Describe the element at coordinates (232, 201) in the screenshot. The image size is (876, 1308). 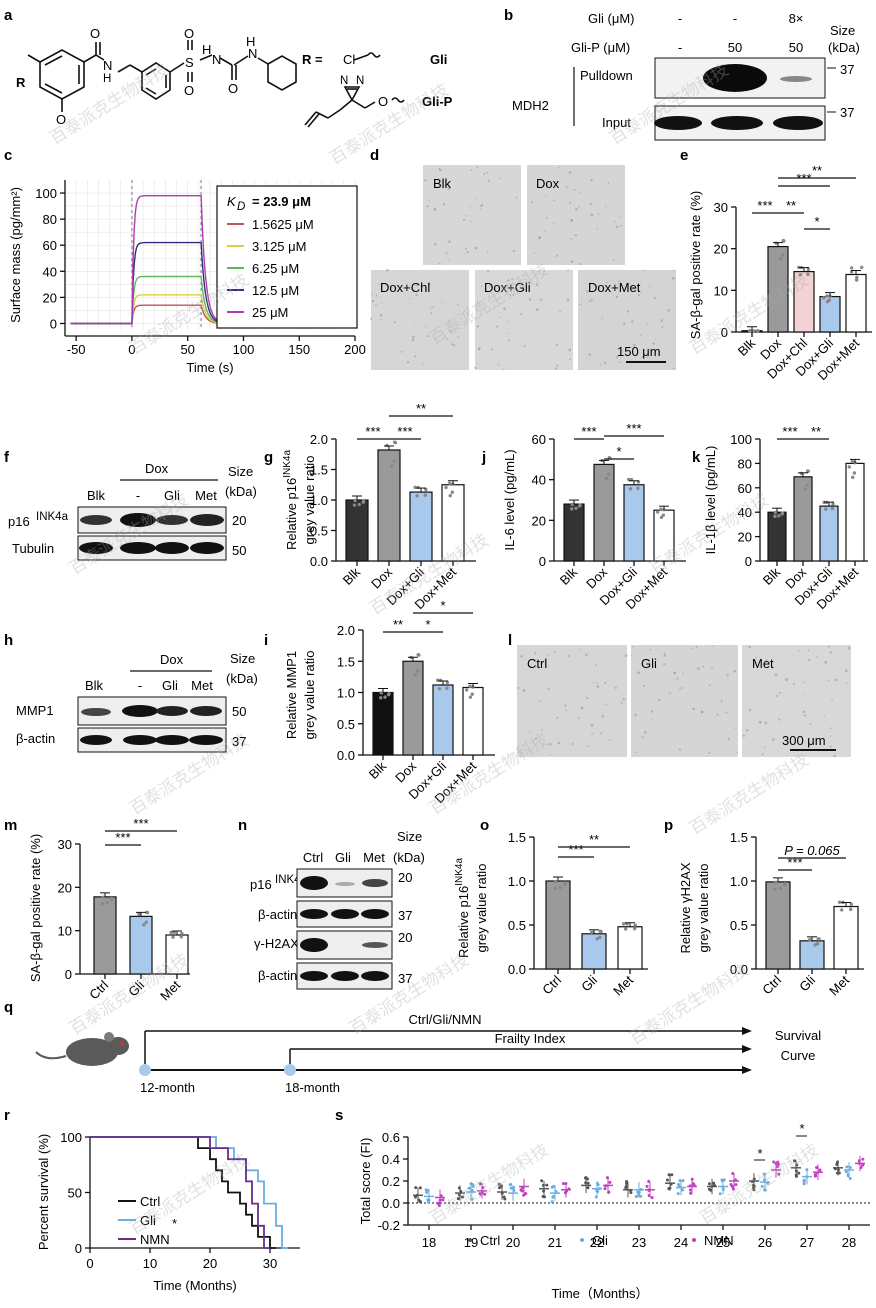
I see `svg-text: K` at that location.